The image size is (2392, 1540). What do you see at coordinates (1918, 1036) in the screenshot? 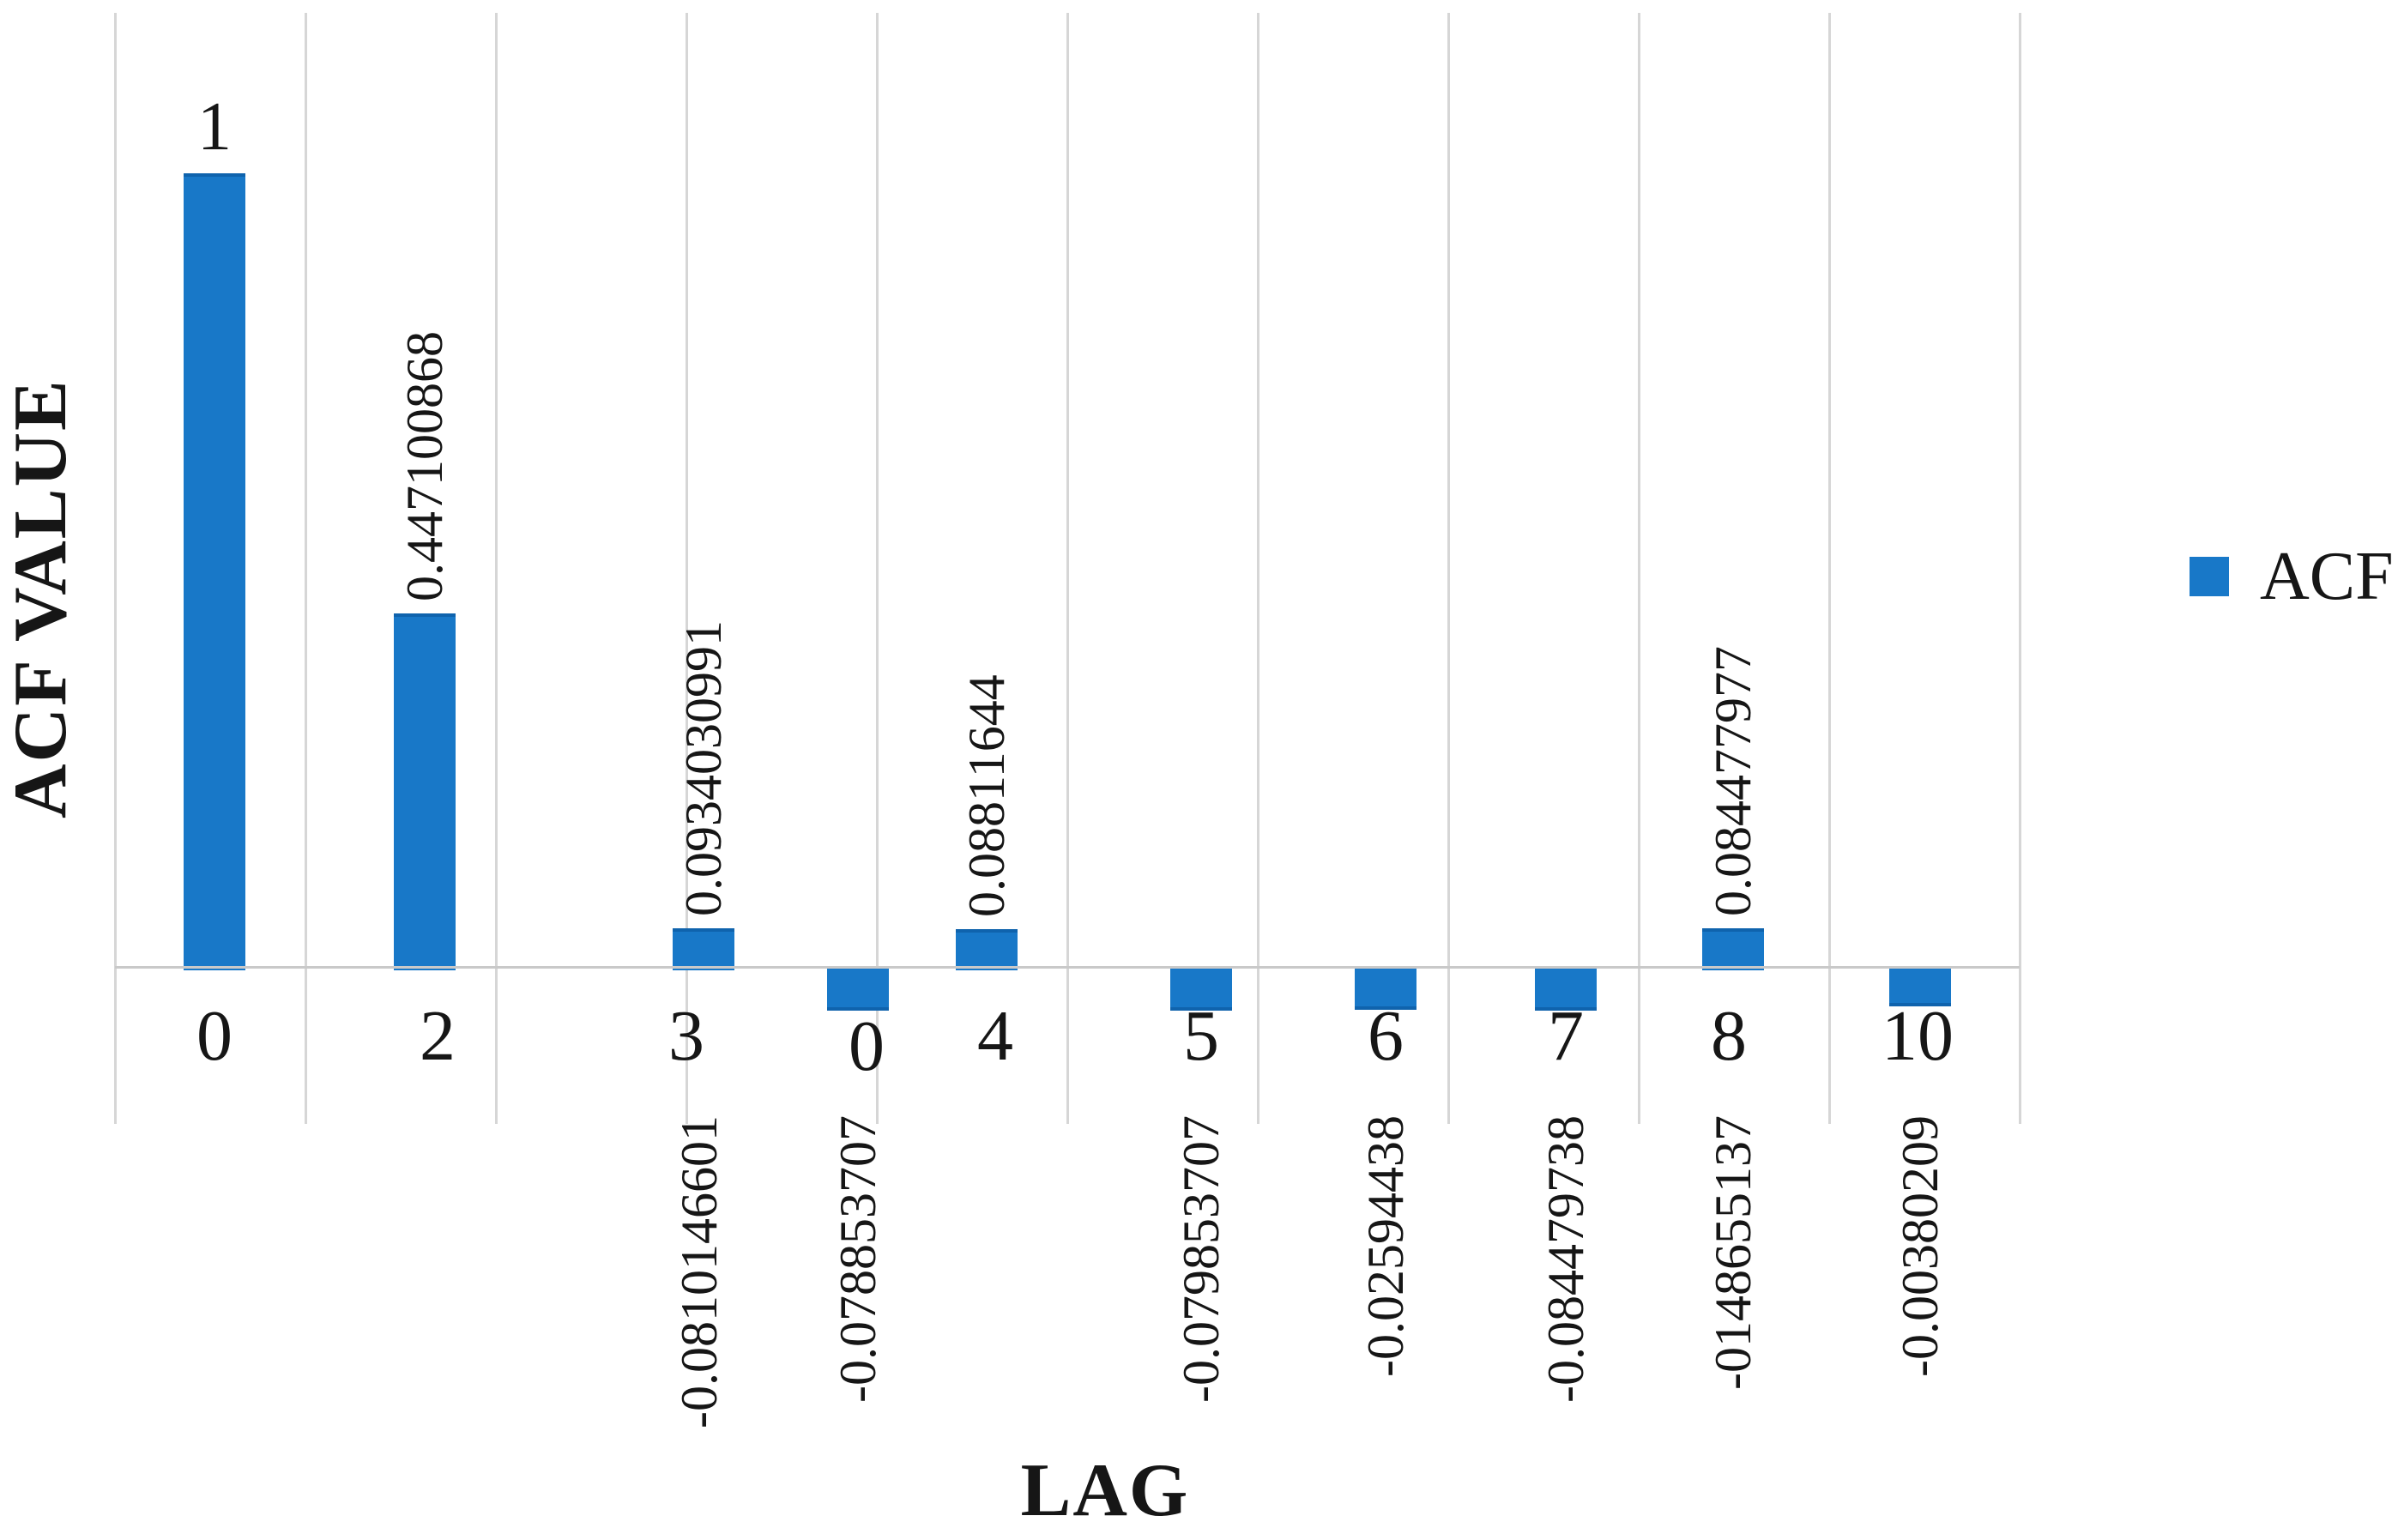
I see `category-label: 10` at bounding box center [1918, 1036].